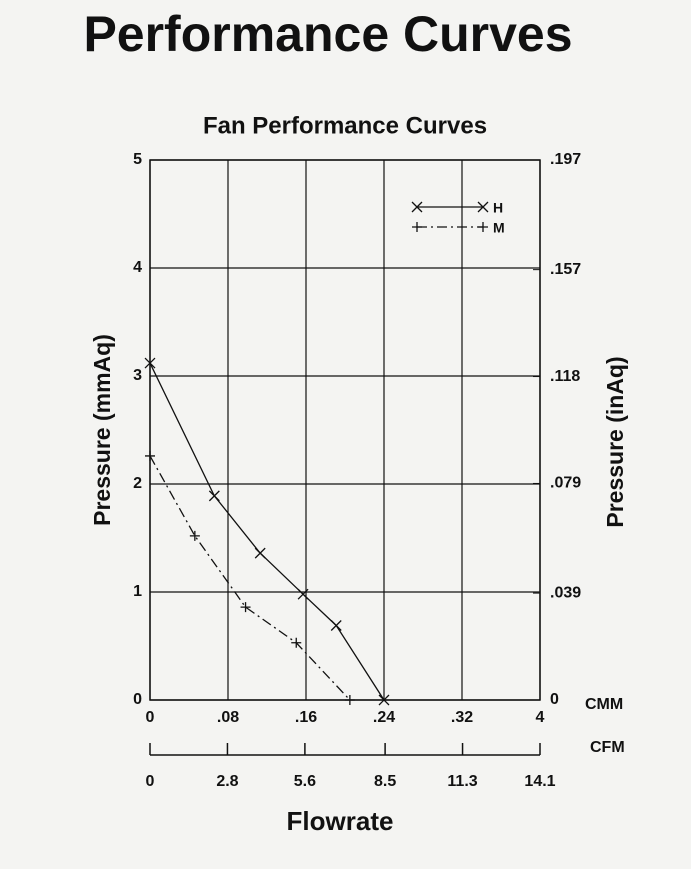 This screenshot has height=869, width=691. What do you see at coordinates (150, 717) in the screenshot?
I see `x-tick-label: 0` at bounding box center [150, 717].